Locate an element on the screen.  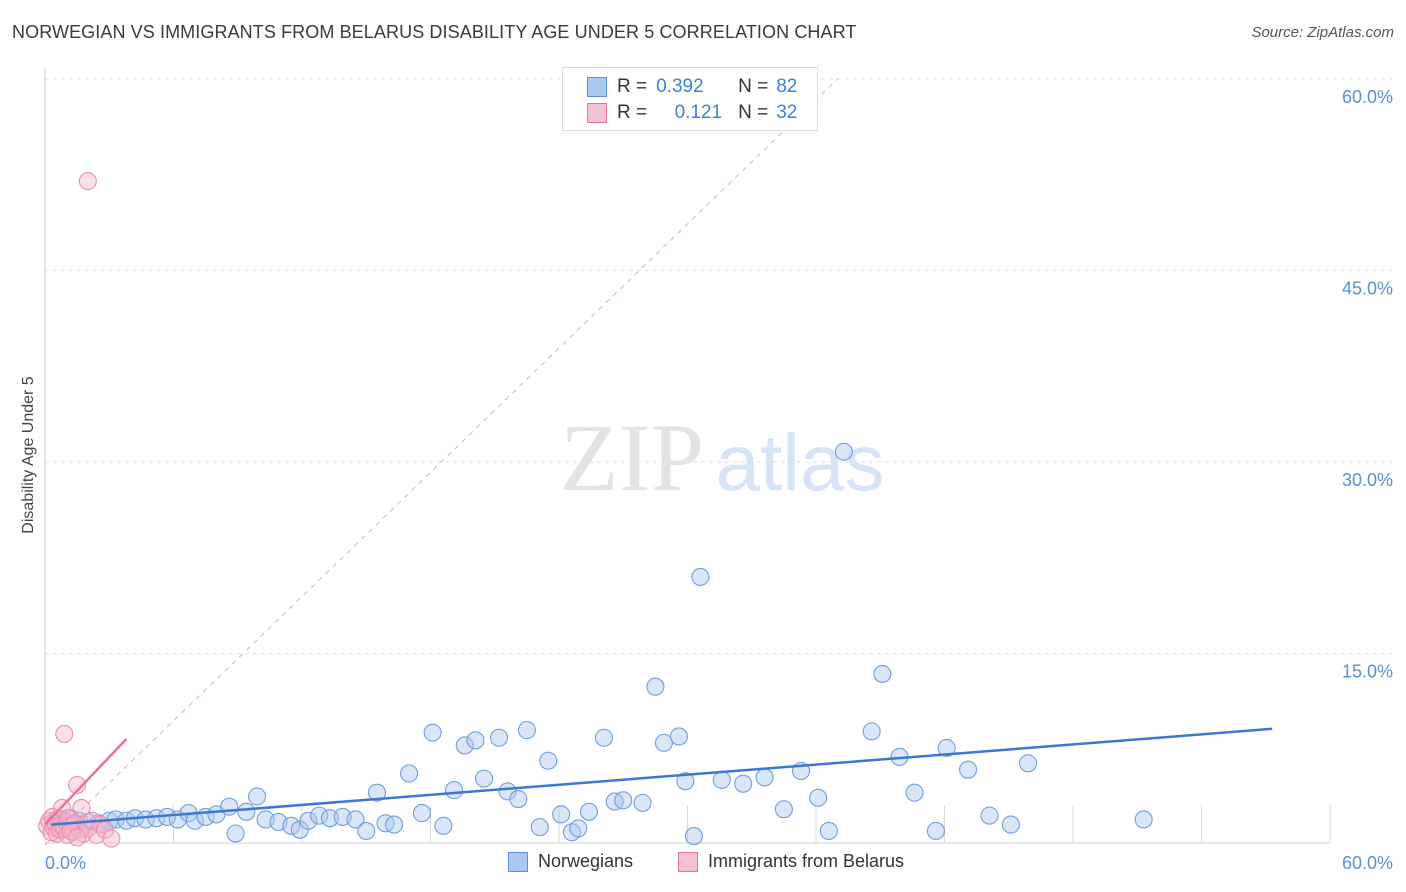
trend-lines is located at coordinates (658, 776).